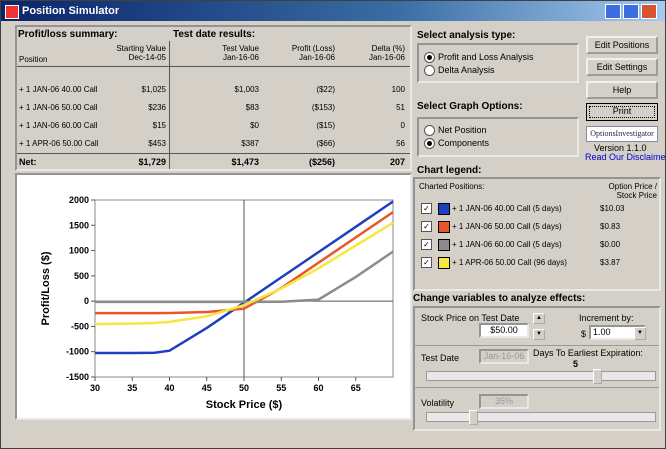 This screenshot has height=449, width=666. What do you see at coordinates (252, 107) in the screenshot?
I see `table-cell: $83` at bounding box center [252, 107].